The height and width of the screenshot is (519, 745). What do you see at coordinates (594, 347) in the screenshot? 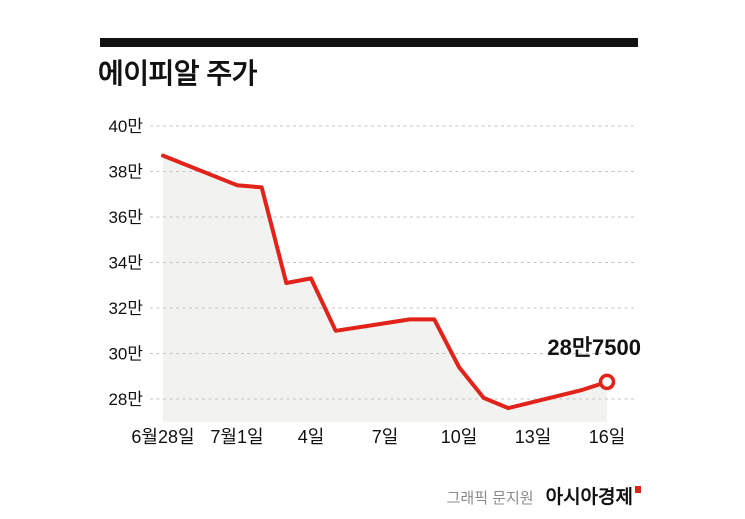
I see `last-price-annotation: 28만7500` at bounding box center [594, 347].